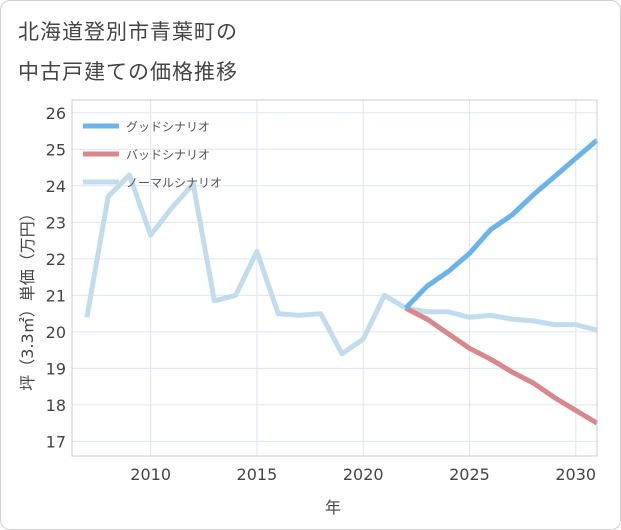 The width and height of the screenshot is (621, 530). What do you see at coordinates (333, 507) in the screenshot?
I see `x-axis-title: 年` at bounding box center [333, 507].